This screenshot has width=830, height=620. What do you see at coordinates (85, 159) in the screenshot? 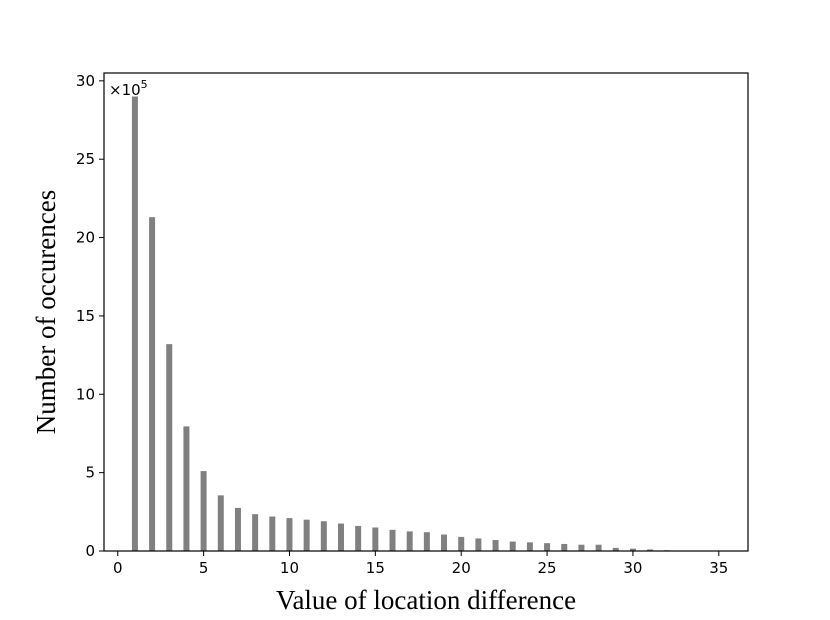
I see `y-tick-label: 25` at bounding box center [85, 159].